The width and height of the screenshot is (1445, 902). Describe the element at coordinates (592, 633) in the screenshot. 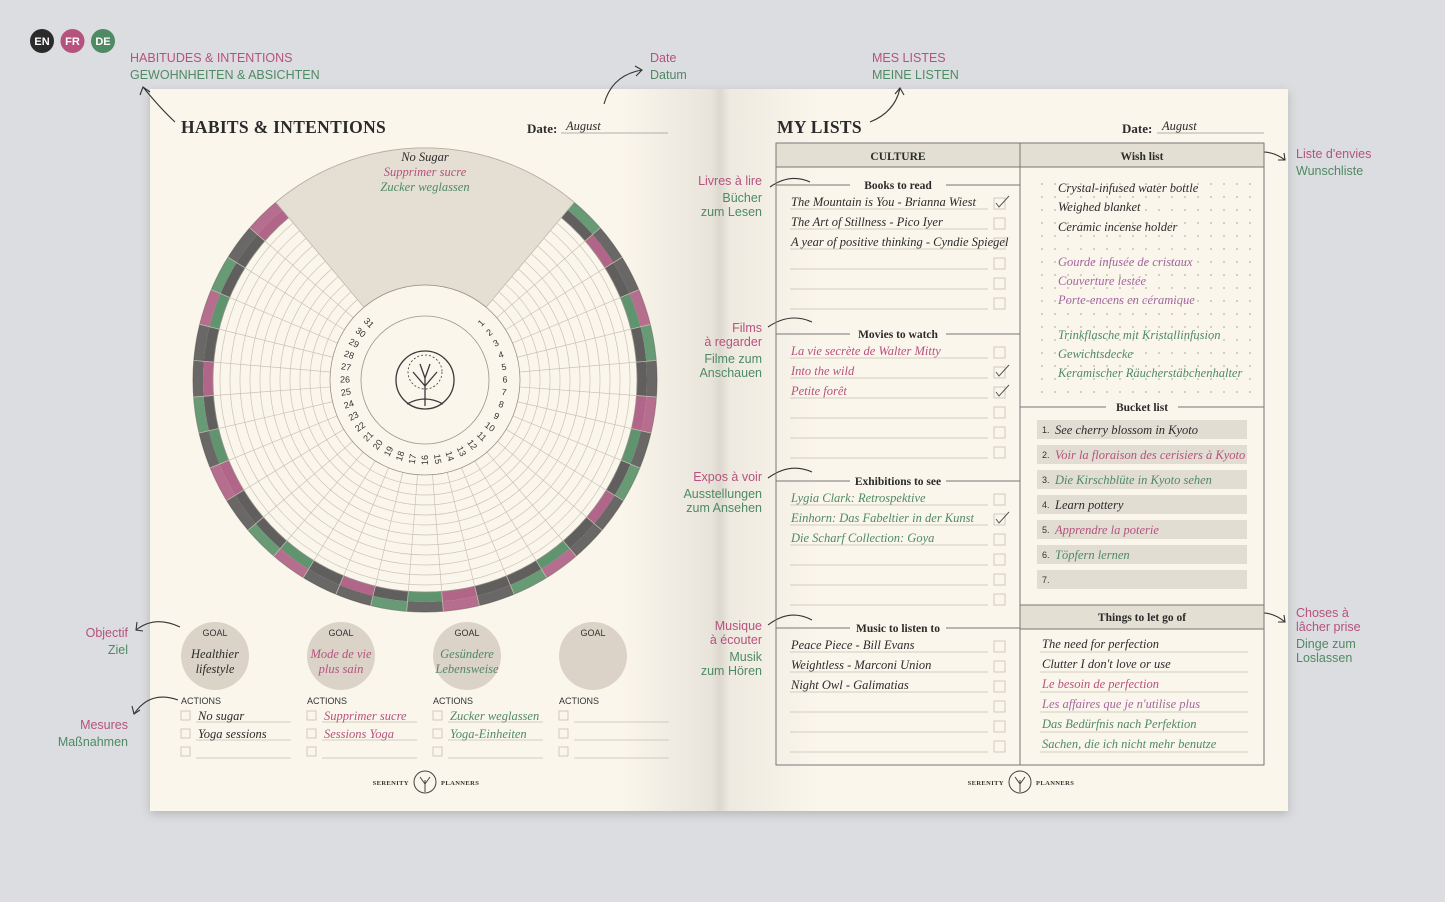

I see `goal-label: GOAL` at that location.